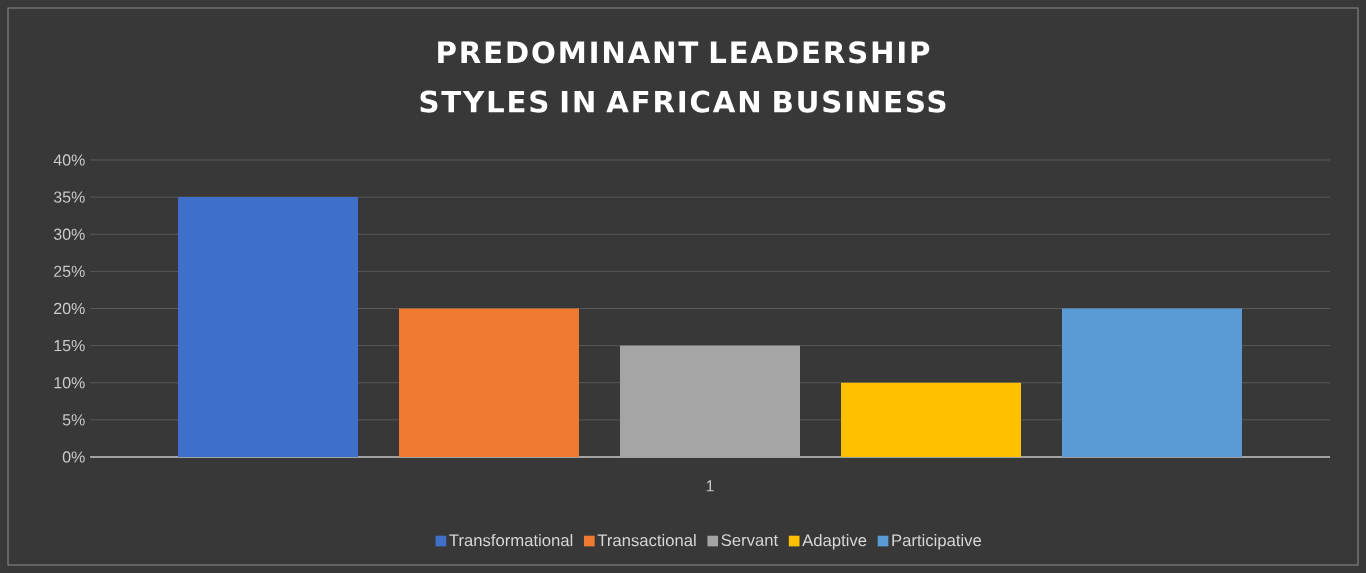 Image resolution: width=1366 pixels, height=573 pixels. What do you see at coordinates (937, 541) in the screenshot?
I see `legend-label: Participative` at bounding box center [937, 541].